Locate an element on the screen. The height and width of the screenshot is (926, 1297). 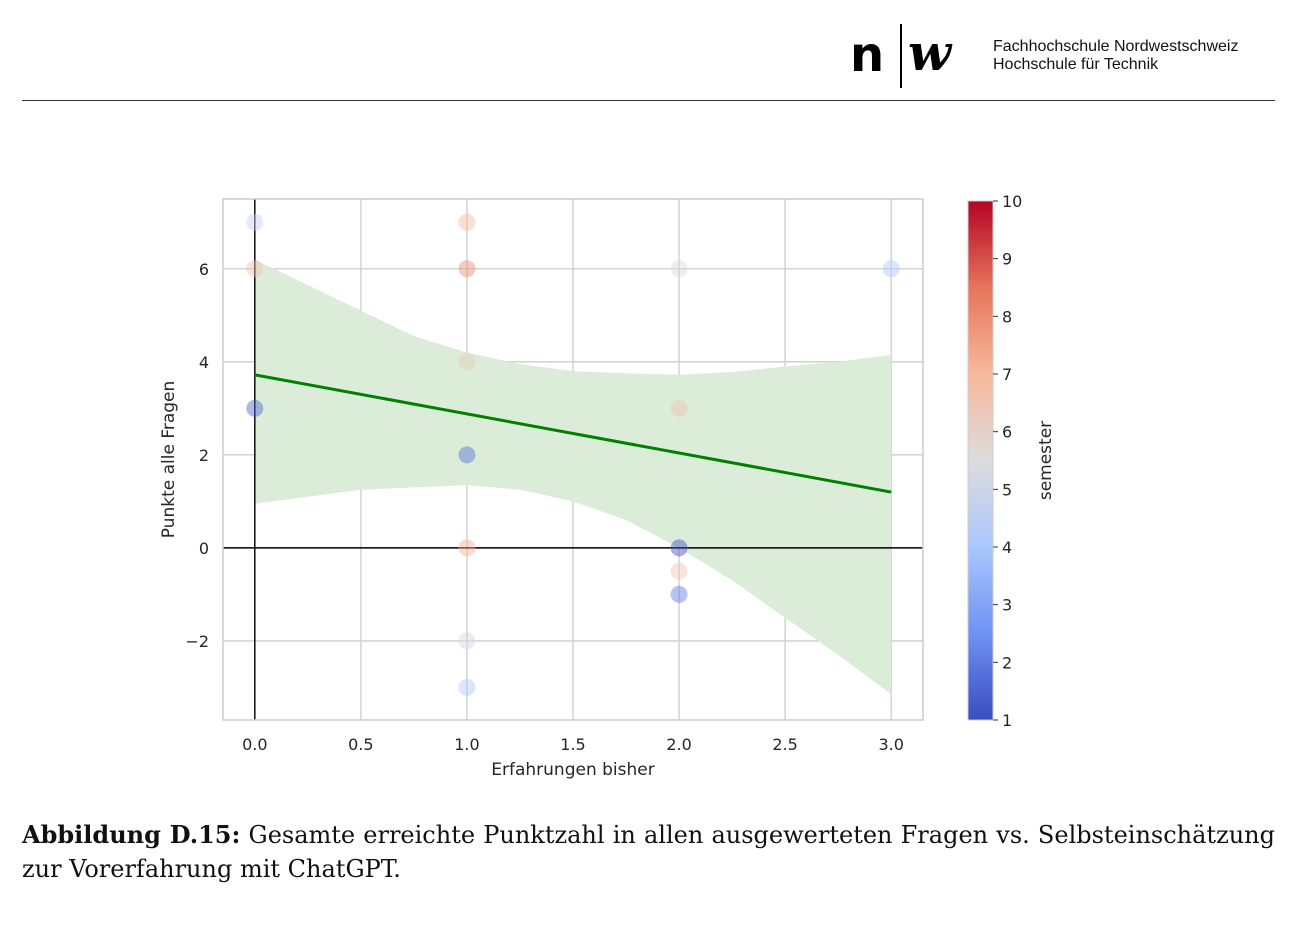
y-tick-label: −2 is located at coordinates (197, 641).